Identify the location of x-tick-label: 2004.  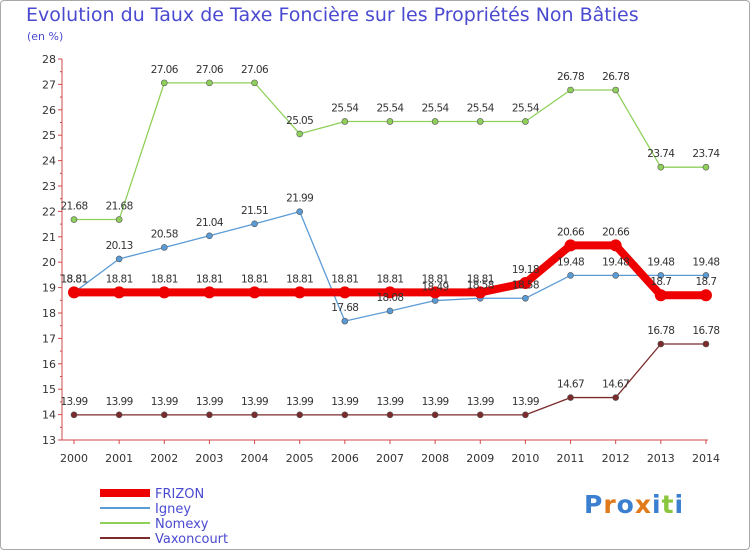
(255, 458).